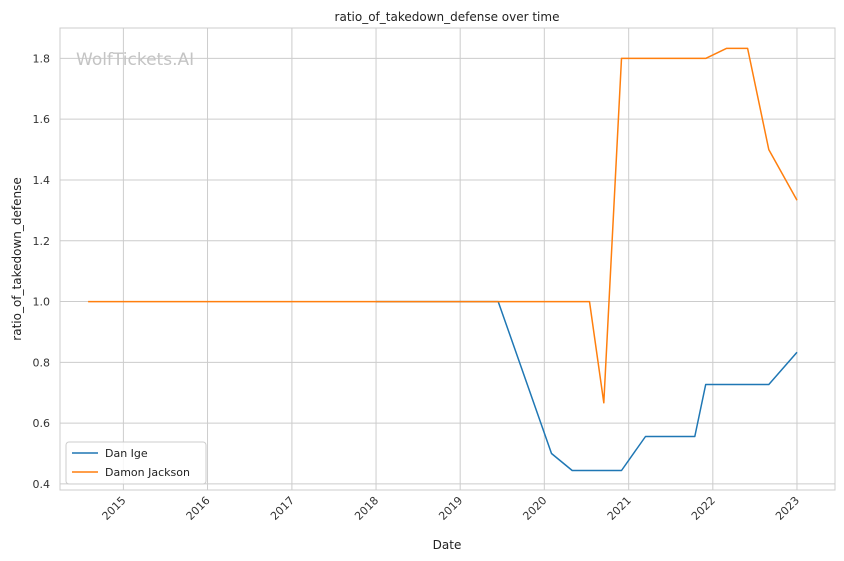  What do you see at coordinates (447, 17) in the screenshot?
I see `chart-title: ratio_of_takedown_defense over time` at bounding box center [447, 17].